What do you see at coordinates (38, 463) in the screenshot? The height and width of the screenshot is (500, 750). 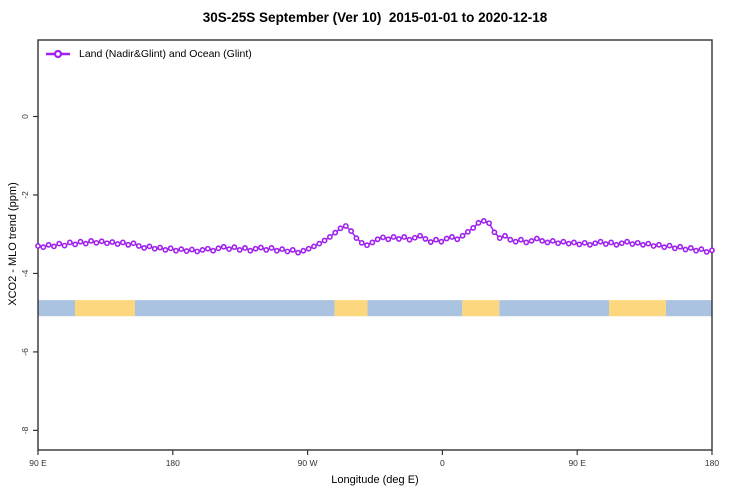 I see `x-tick-label: 90 E` at bounding box center [38, 463].